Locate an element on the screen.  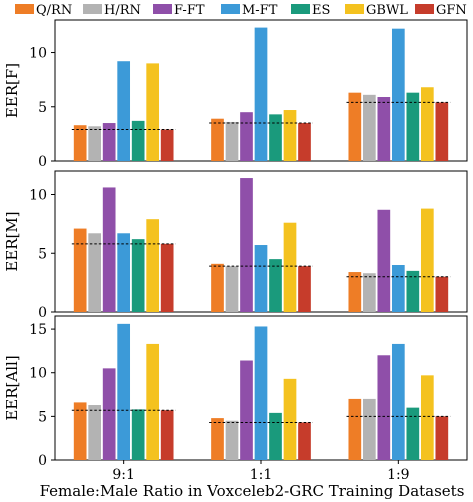
legend-label-es: ES is located at coordinates (321, 10).